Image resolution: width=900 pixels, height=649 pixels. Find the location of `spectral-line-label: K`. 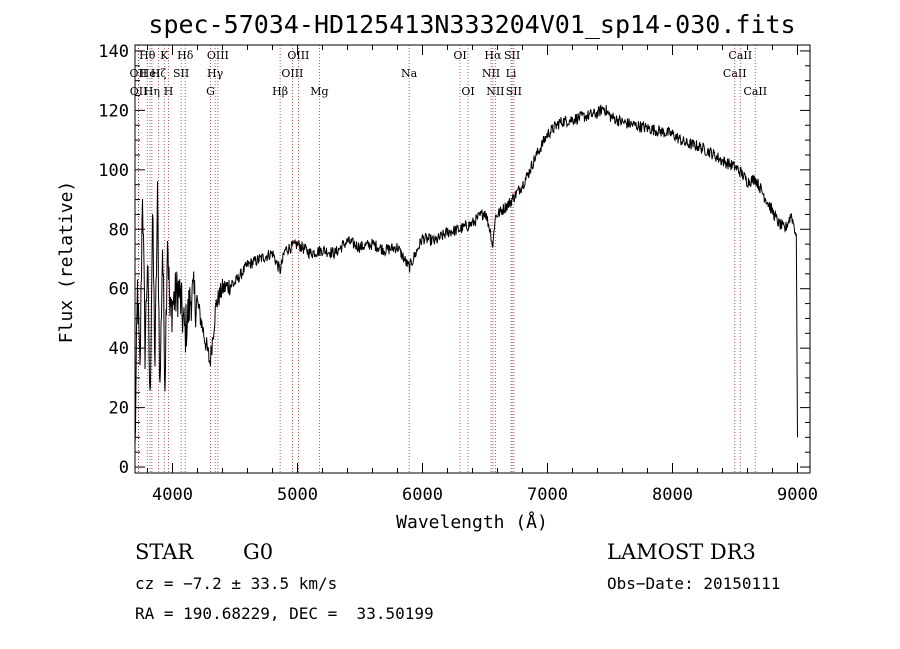

spectral-line-label: K is located at coordinates (164, 55).